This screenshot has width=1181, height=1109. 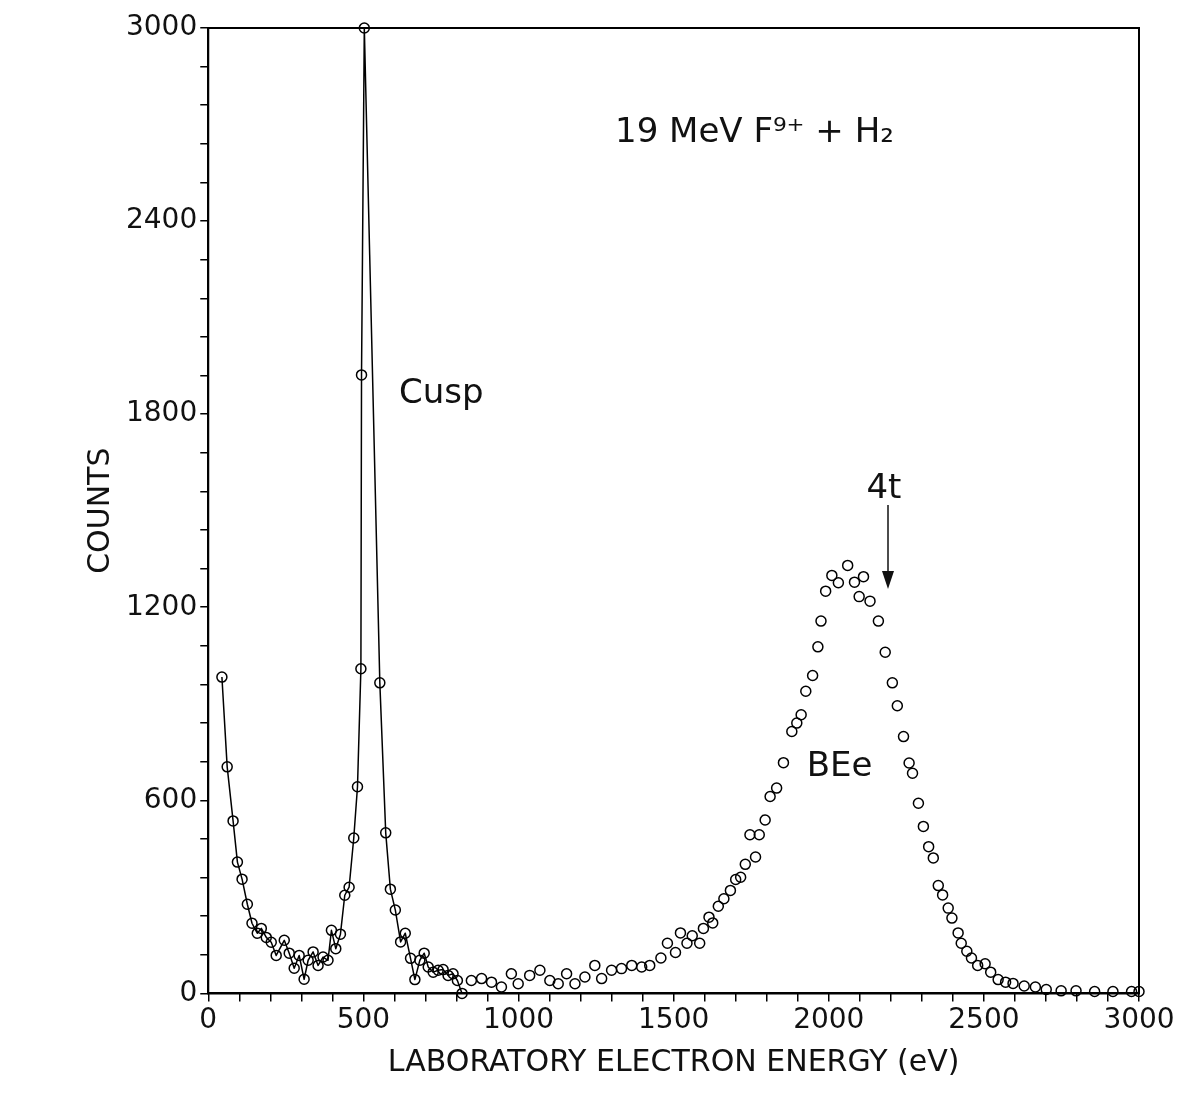 What do you see at coordinates (161, 26) in the screenshot?
I see `y-tick-label: 3000` at bounding box center [161, 26].